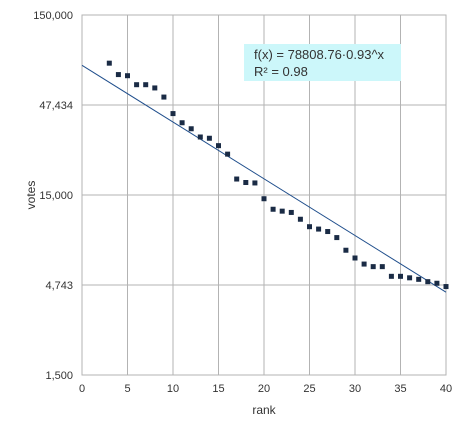 The image size is (462, 428). I want to click on x-tick-label: 0, so click(82, 389).